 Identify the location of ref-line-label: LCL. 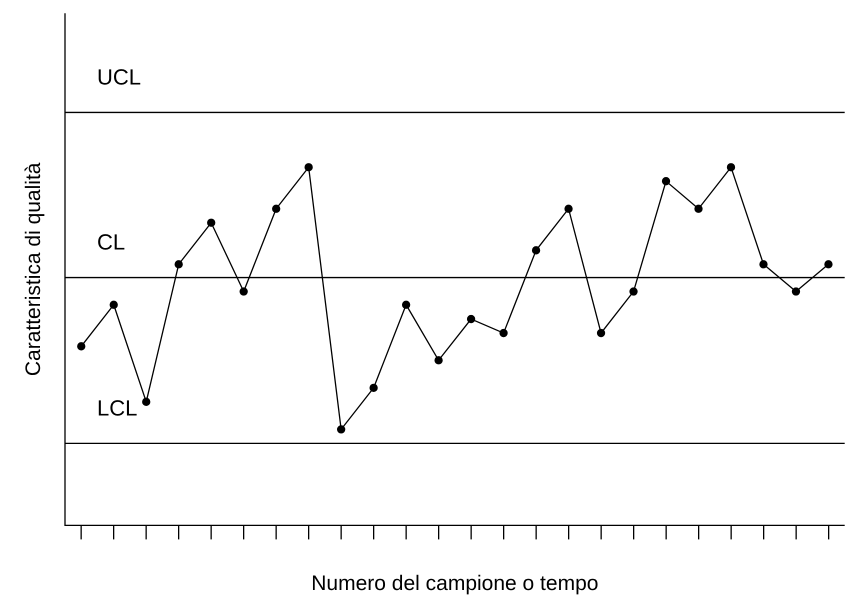
(117, 407).